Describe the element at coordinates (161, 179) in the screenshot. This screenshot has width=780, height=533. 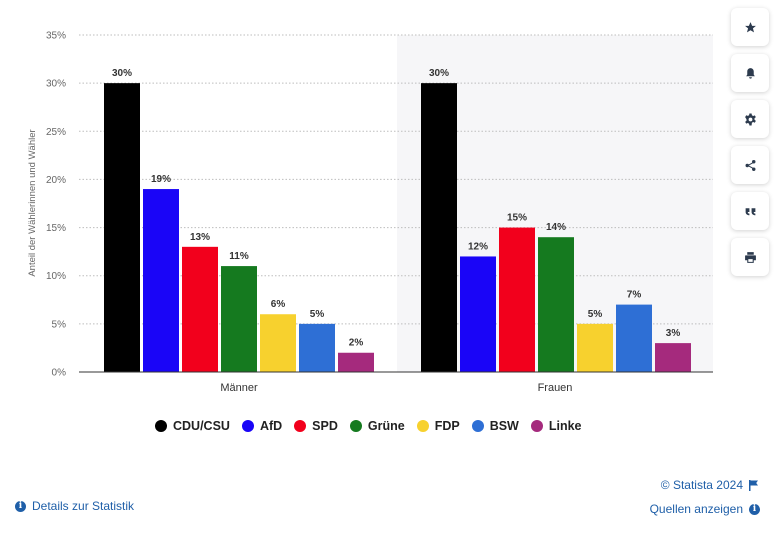
I see `value-label: 19%` at that location.